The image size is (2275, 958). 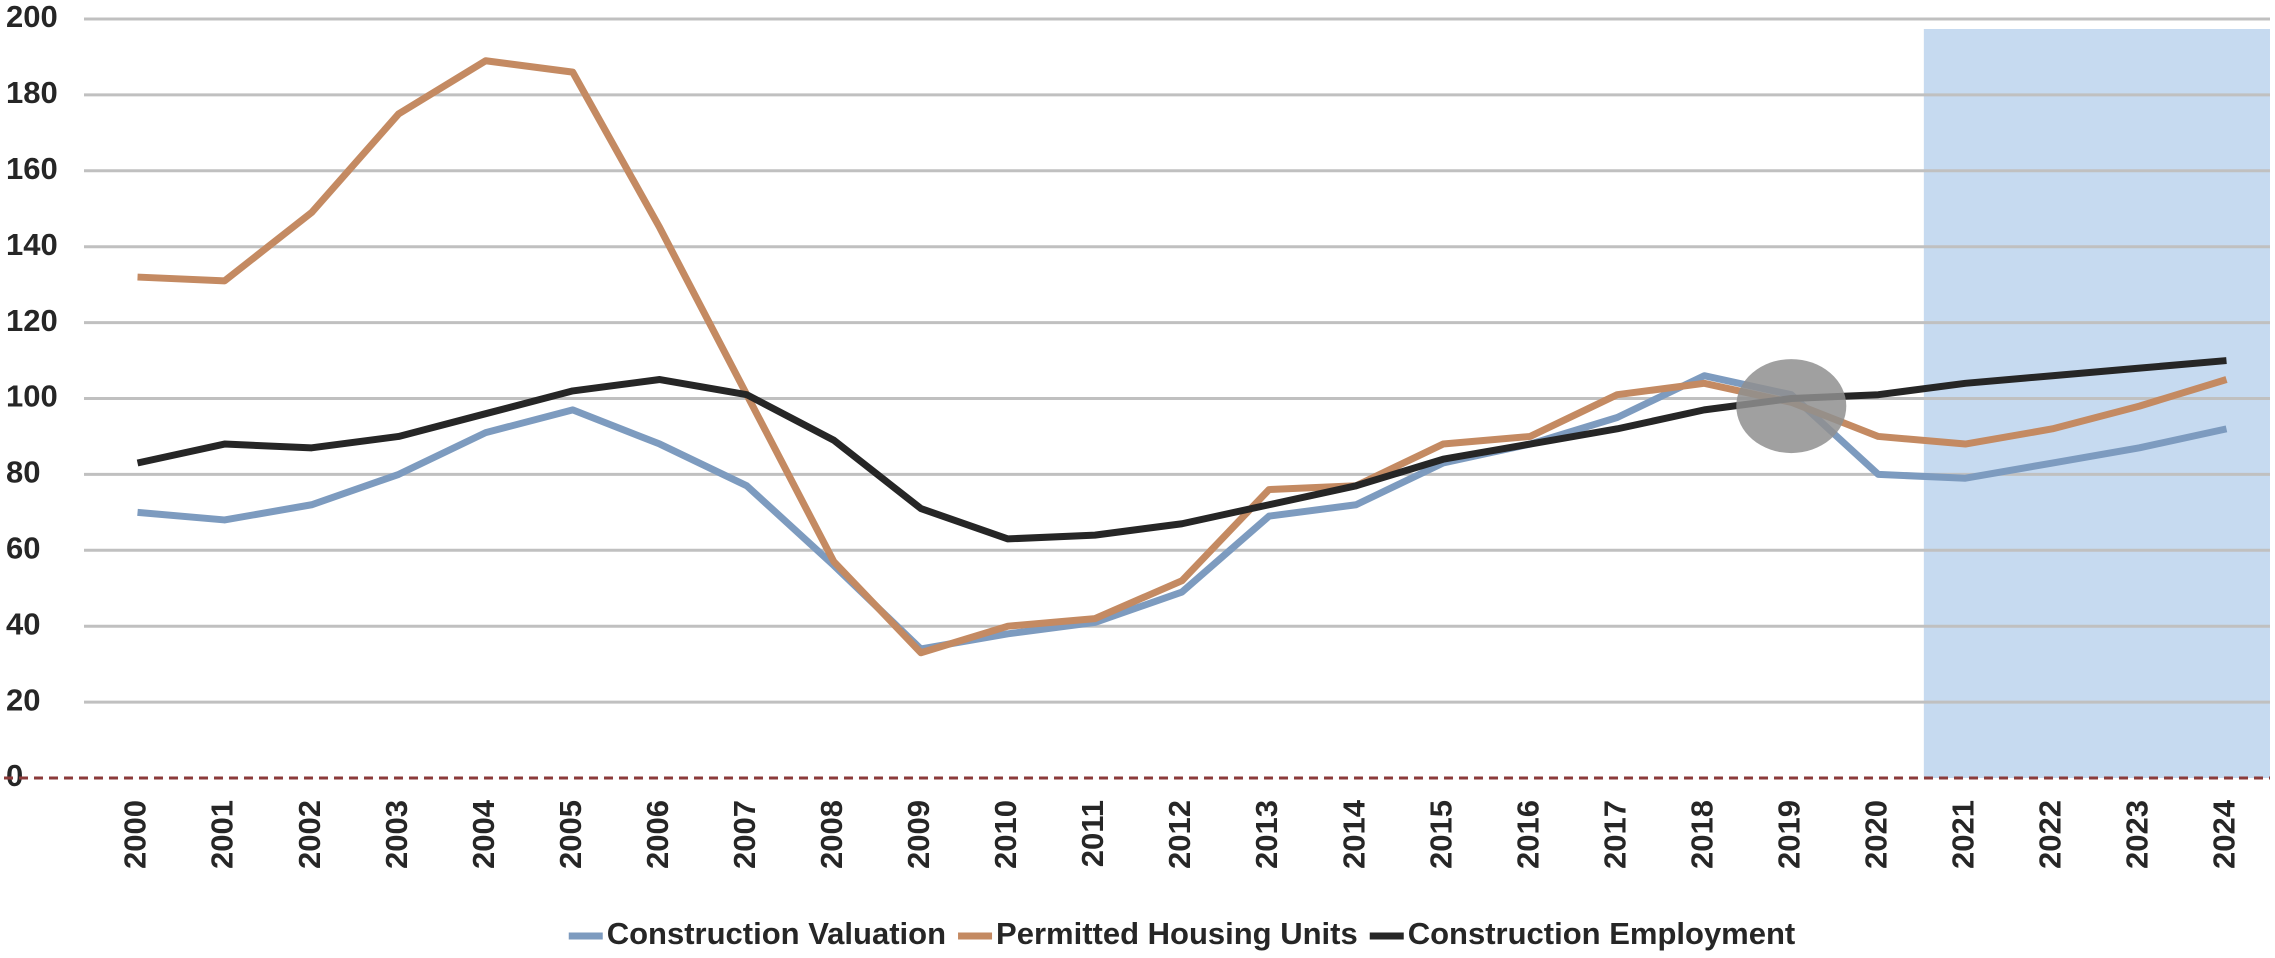 What do you see at coordinates (1179, 834) in the screenshot?
I see `x-tick-label: 2012` at bounding box center [1179, 834].